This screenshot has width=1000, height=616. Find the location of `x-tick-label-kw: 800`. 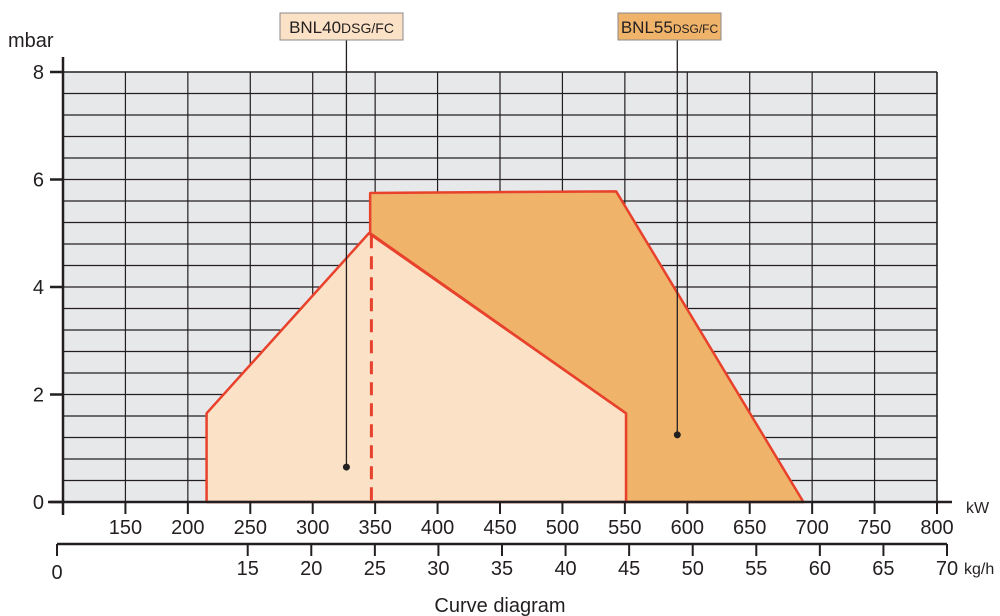

x-tick-label-kw: 800 is located at coordinates (936, 528).